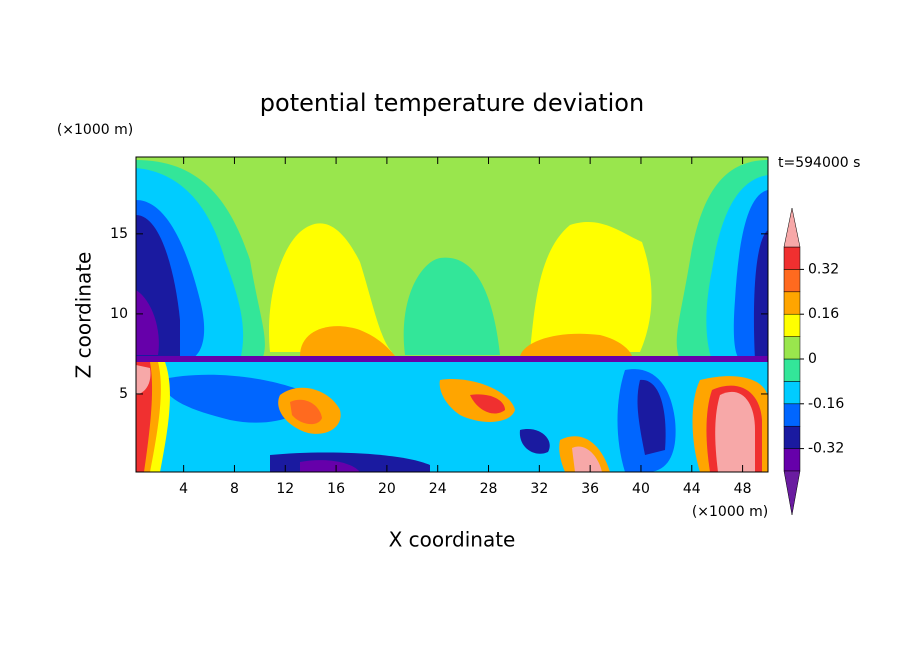 The image size is (904, 658). Describe the element at coordinates (438, 489) in the screenshot. I see `x-tick-label: 24` at that location.